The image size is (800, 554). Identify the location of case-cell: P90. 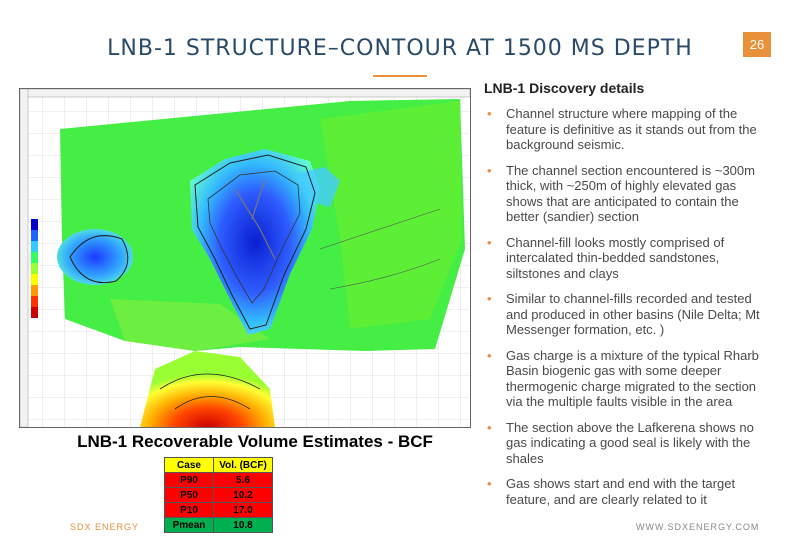
(189, 480).